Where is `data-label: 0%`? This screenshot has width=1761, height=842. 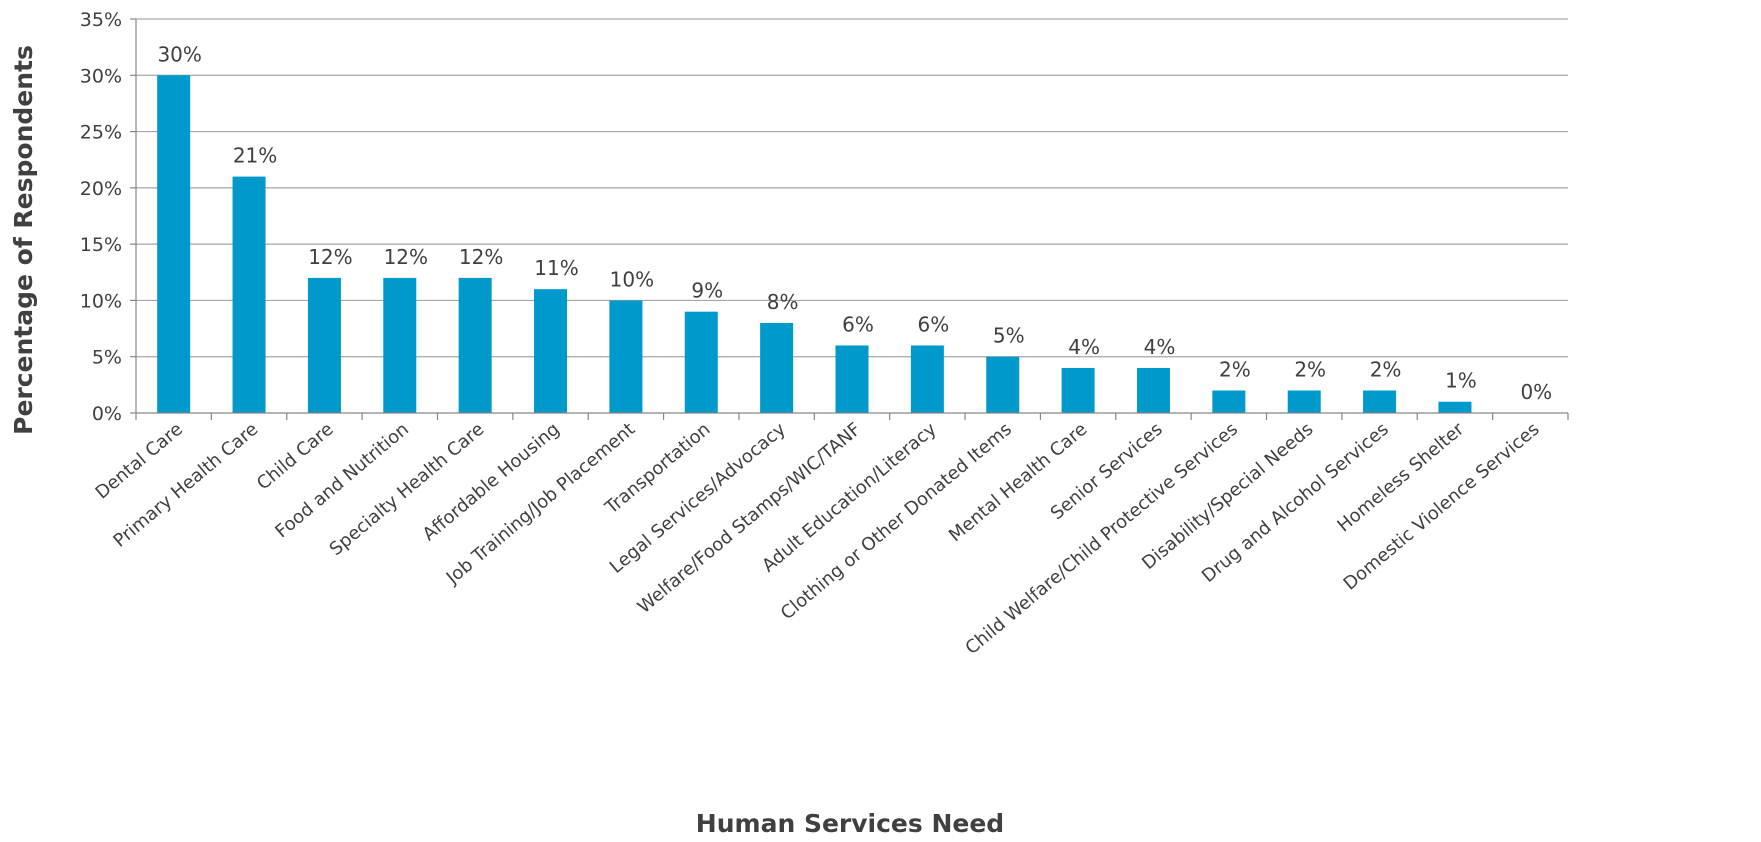 data-label: 0% is located at coordinates (1536, 392).